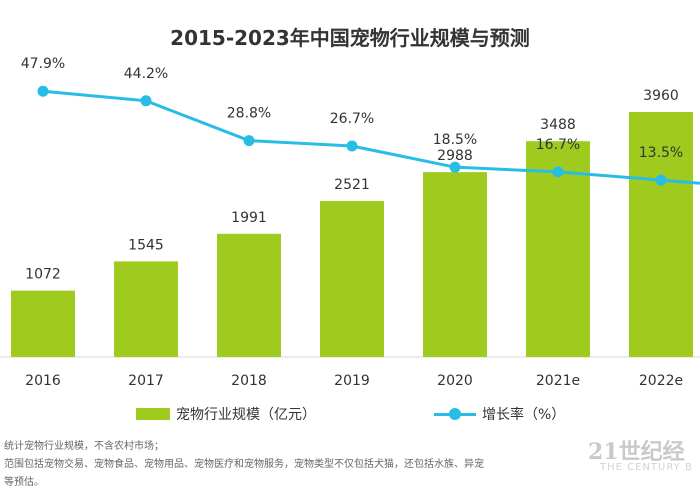  What do you see at coordinates (43, 381) in the screenshot?
I see `x-tick-2016: 2016` at bounding box center [43, 381].